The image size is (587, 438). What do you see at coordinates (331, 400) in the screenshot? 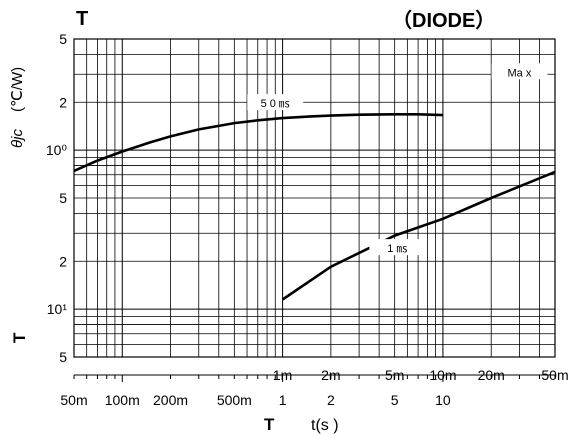
I see `x-tick-label-lower: 2` at bounding box center [331, 400].